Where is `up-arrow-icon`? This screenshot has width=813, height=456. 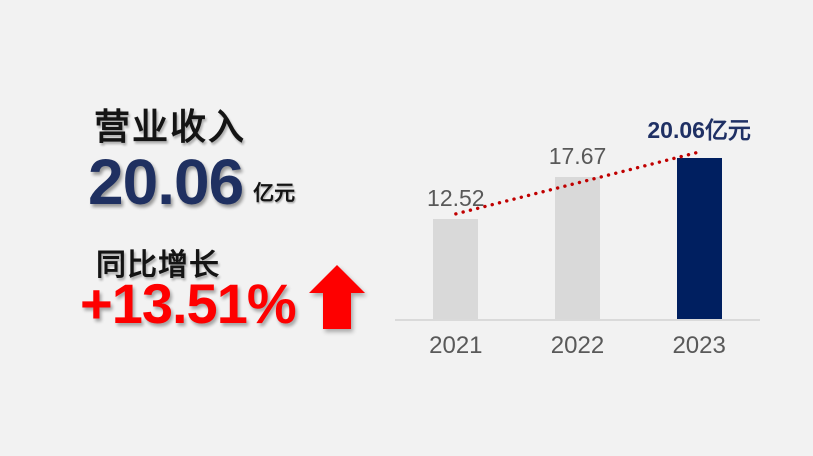 up-arrow-icon is located at coordinates (337, 297).